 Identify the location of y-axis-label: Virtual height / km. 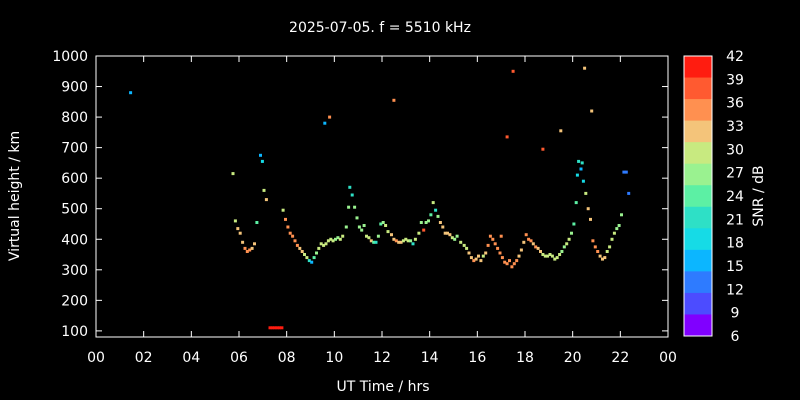
(15, 196).